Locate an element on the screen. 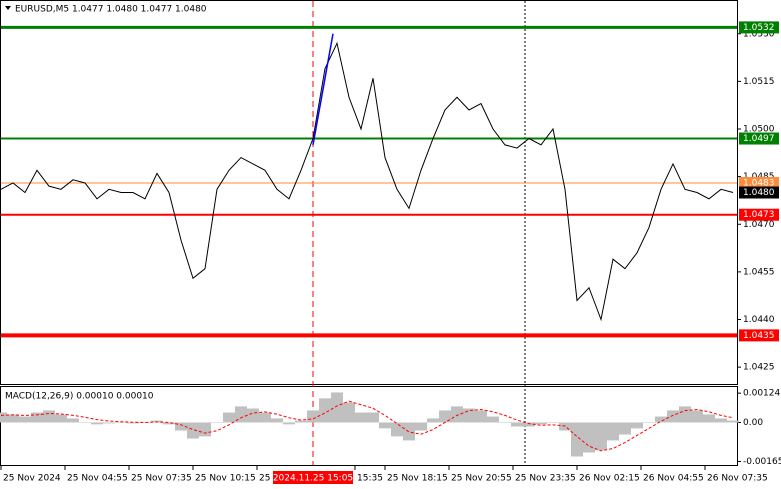 Image resolution: width=781 pixels, height=489 pixels. x-tick-label: 25 Nov 18:15 is located at coordinates (417, 479).